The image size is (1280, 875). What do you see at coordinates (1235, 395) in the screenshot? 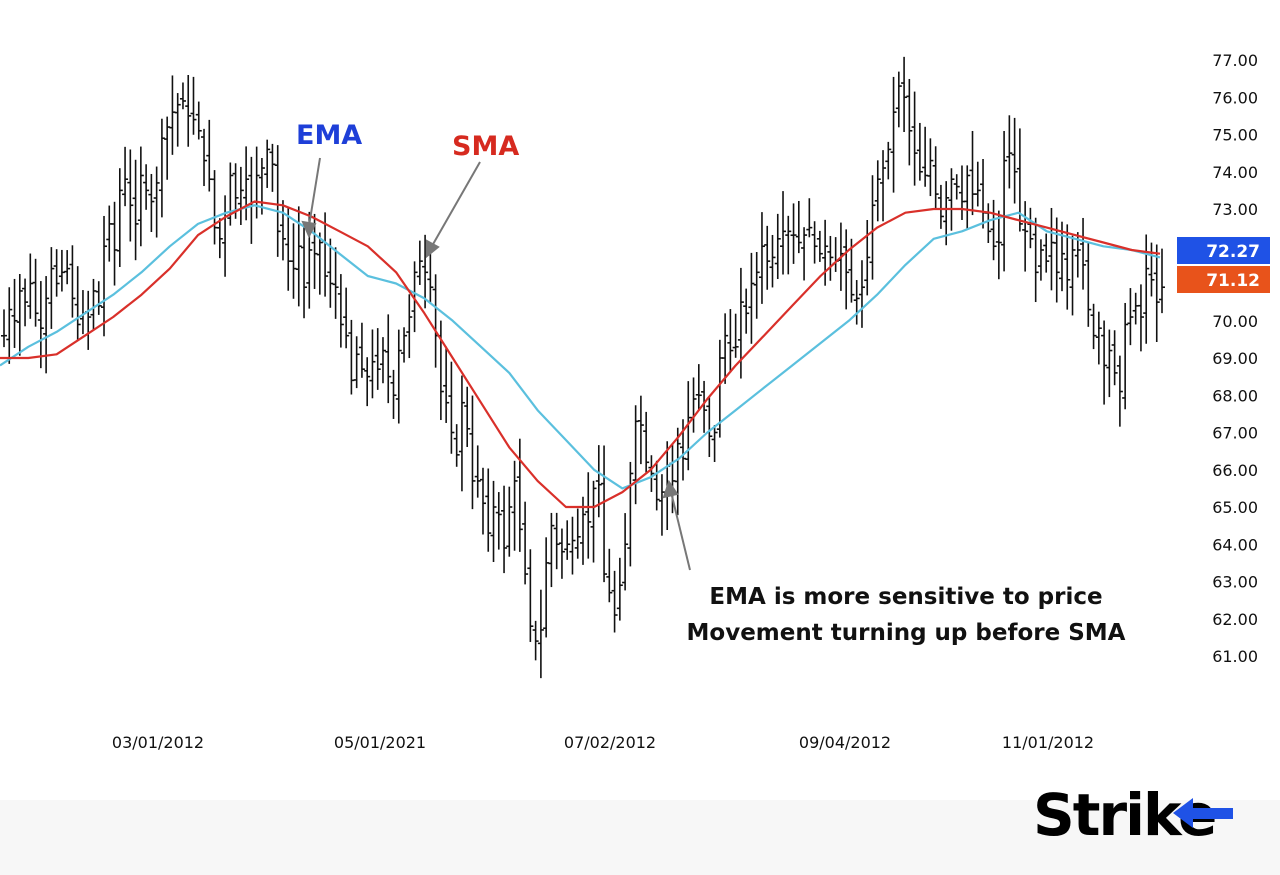
I see `y-tick-label: 68.00` at bounding box center [1235, 395].